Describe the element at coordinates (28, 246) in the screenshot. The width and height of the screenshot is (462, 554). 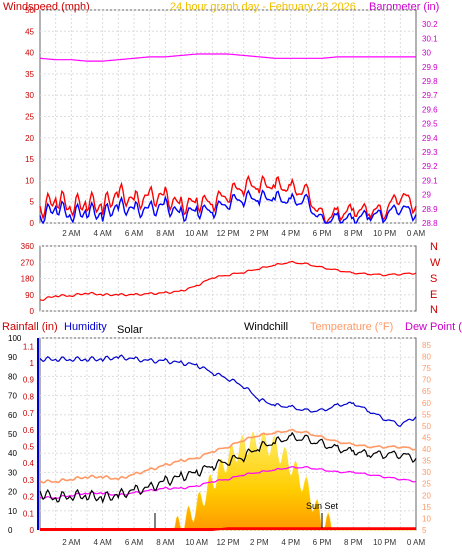
I see `dir-y-tick: 360` at that location.